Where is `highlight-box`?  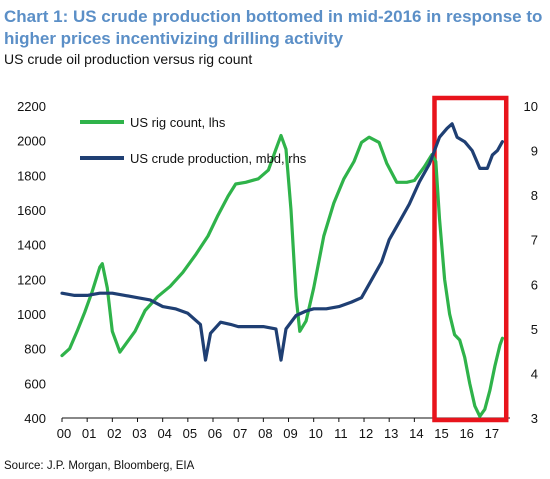
highlight-box is located at coordinates (470, 259).